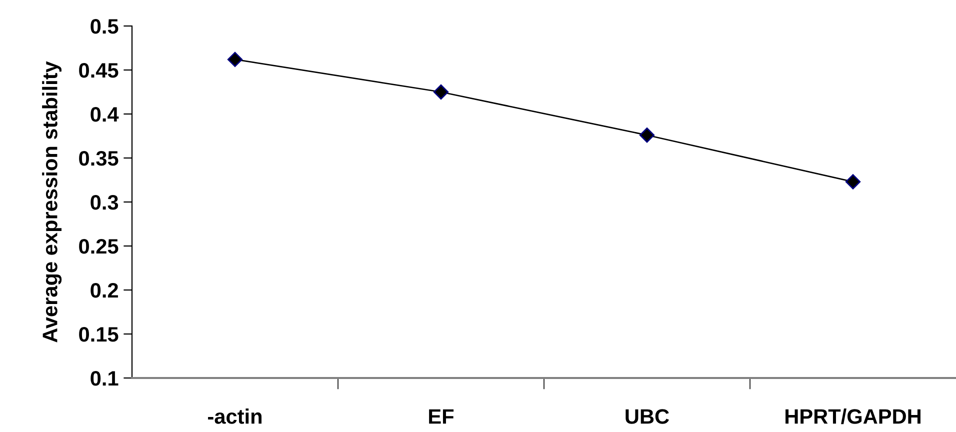  What do you see at coordinates (98, 246) in the screenshot?
I see `y-tick-label: 0.25` at bounding box center [98, 246].